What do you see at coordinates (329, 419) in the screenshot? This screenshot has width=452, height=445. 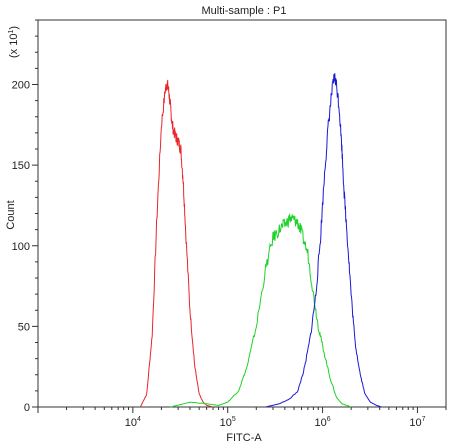 I see `x-tick-exponent: 6` at bounding box center [329, 419].